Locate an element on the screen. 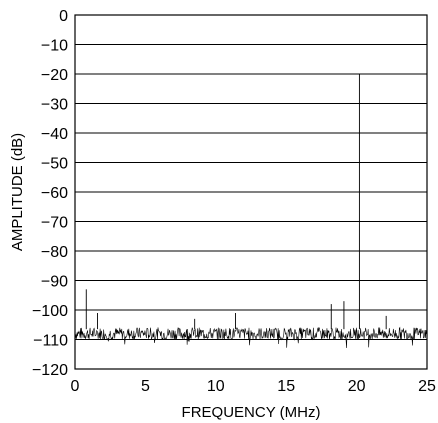 This screenshot has width=438, height=423. noise-floor-trace is located at coordinates (251, 337).